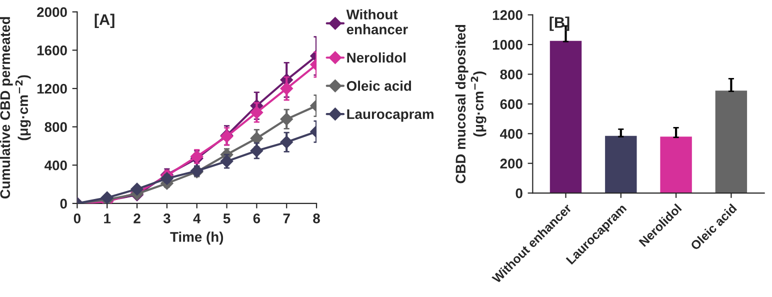 Image resolution: width=772 pixels, height=297 pixels. Describe the element at coordinates (197, 219) in the screenshot. I see `x-tick-label: 4` at that location.